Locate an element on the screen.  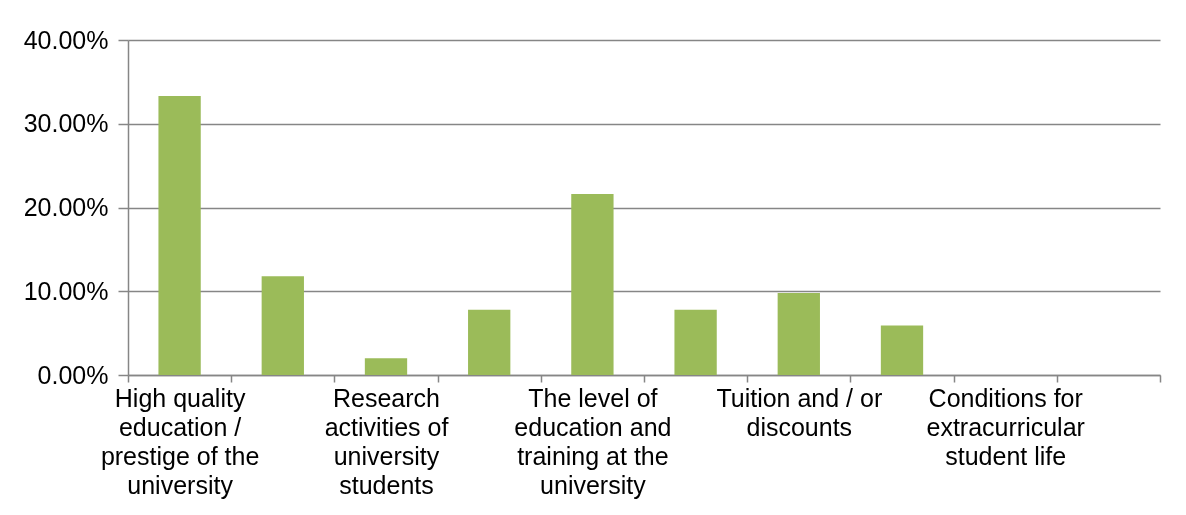
x-tick-label: Conditions for extracurricular student life is located at coordinates (1005, 426).